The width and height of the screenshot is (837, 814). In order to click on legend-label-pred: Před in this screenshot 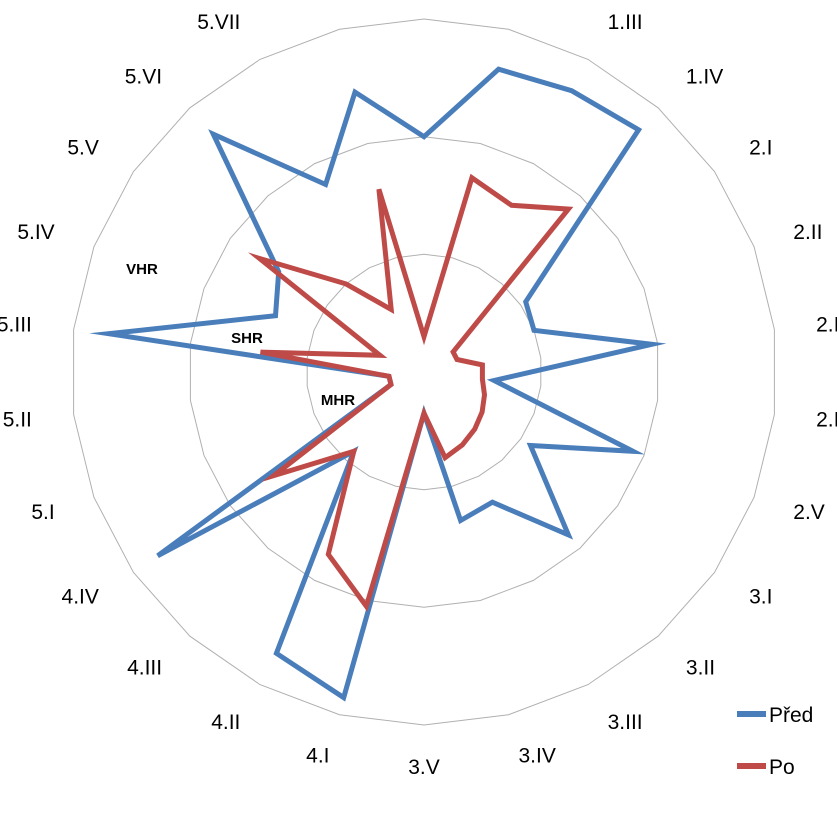, I will do `click(791, 715)`.